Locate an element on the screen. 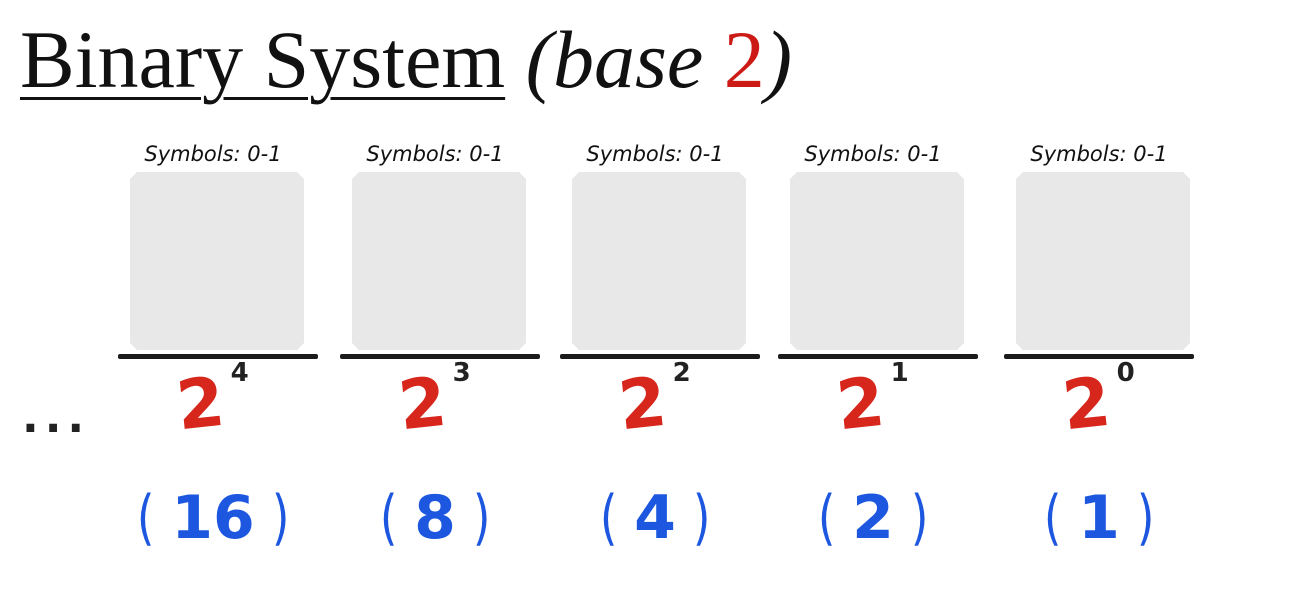  place-value: (8) is located at coordinates (435, 518).